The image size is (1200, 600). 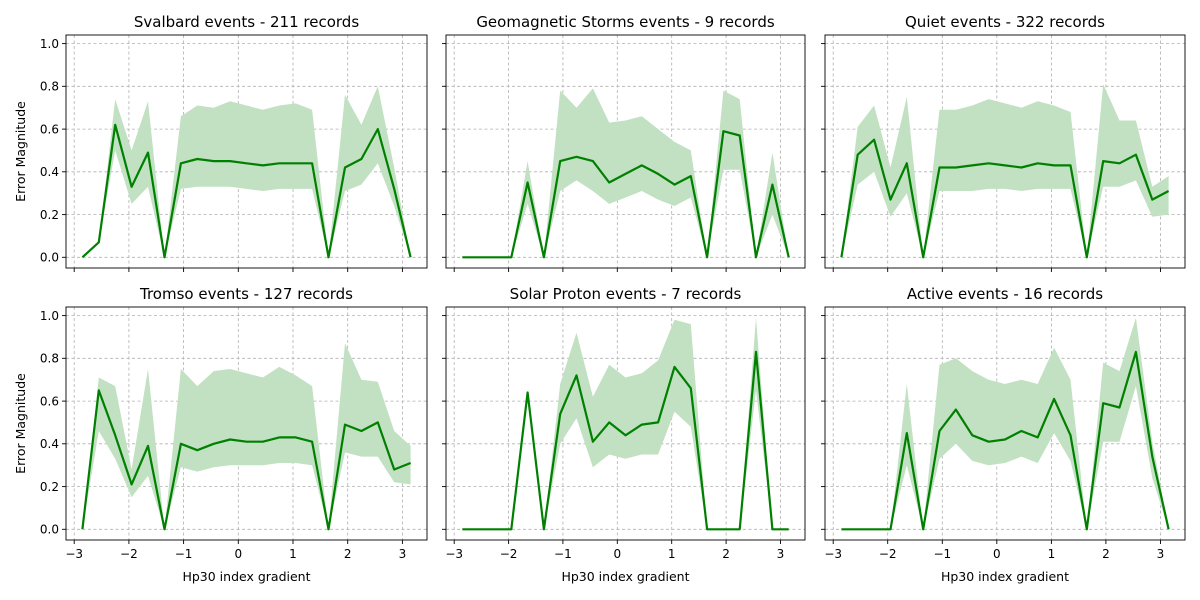 What do you see at coordinates (626, 294) in the screenshot?
I see `subplot-title: Solar Proton events - 7 records` at bounding box center [626, 294].